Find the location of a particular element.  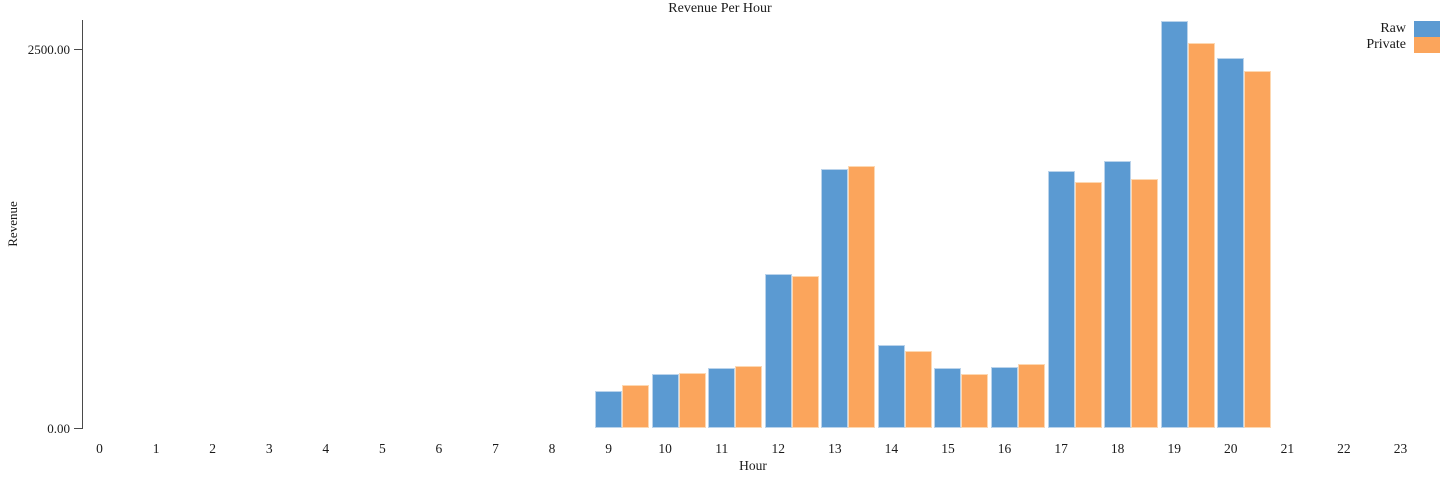

x-tick-label-0: 0 is located at coordinates (99, 448).